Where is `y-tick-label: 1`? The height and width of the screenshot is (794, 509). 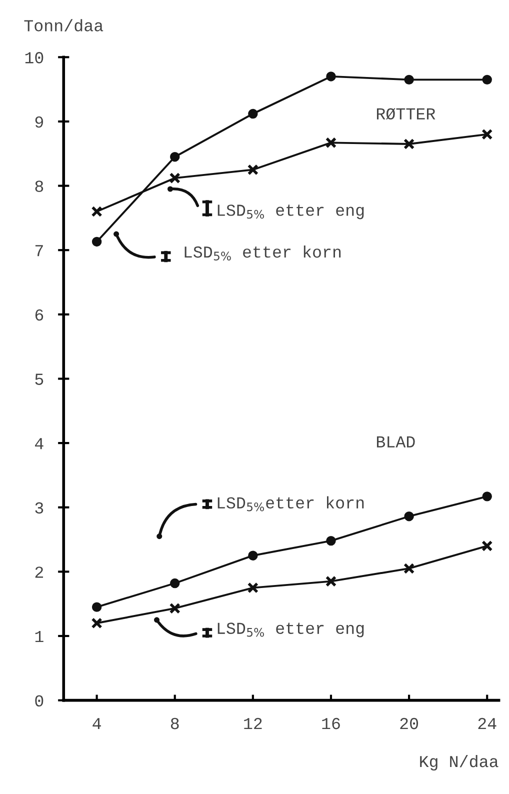 y-tick-label: 1 is located at coordinates (39, 636).